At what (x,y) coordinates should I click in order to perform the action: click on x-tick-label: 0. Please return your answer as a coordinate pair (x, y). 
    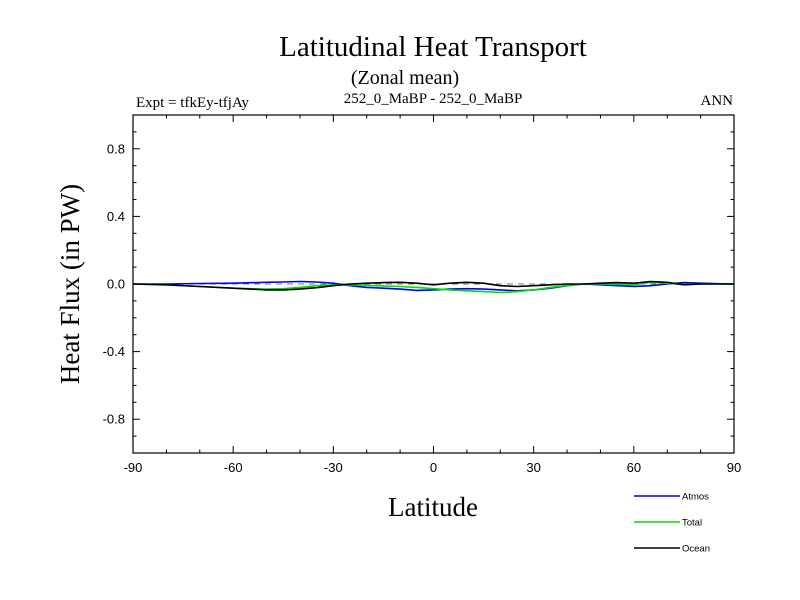
    Looking at the image, I should click on (433, 467).